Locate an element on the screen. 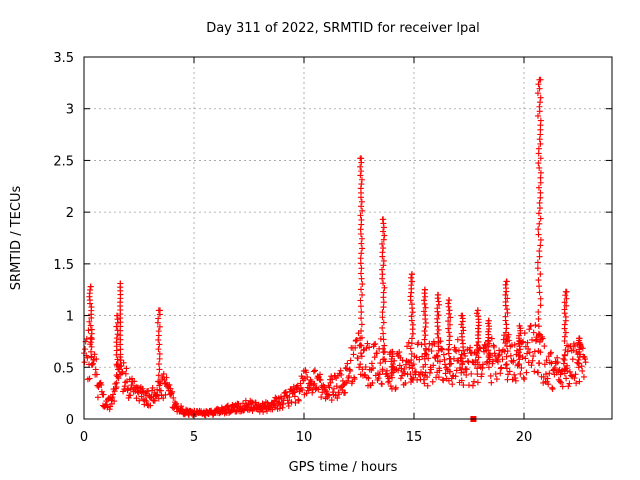 This screenshot has width=640, height=480. y-tick-label: 0.5 is located at coordinates (63, 368).